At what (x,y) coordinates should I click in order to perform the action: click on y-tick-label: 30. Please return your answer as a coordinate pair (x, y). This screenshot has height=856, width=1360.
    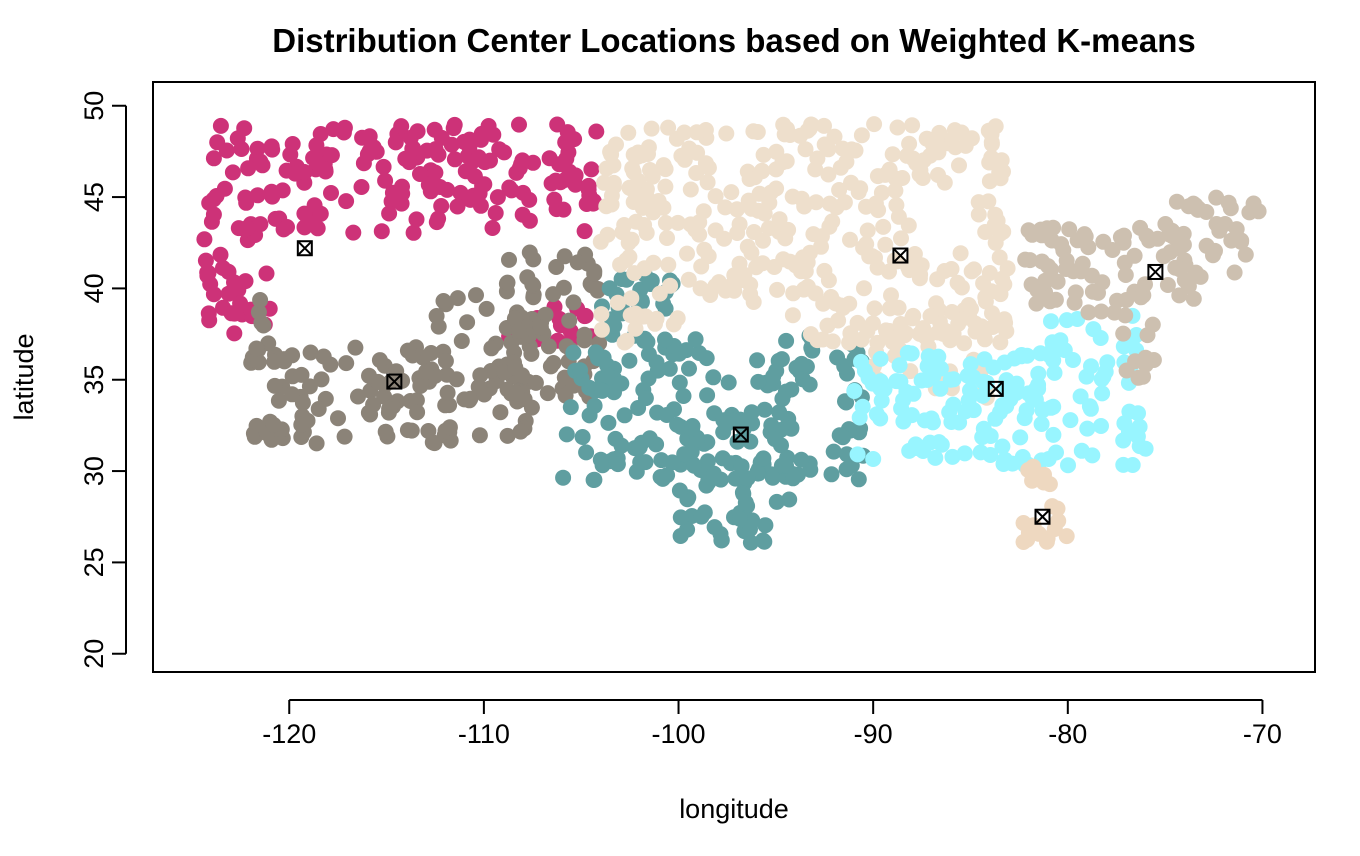
    Looking at the image, I should click on (94, 471).